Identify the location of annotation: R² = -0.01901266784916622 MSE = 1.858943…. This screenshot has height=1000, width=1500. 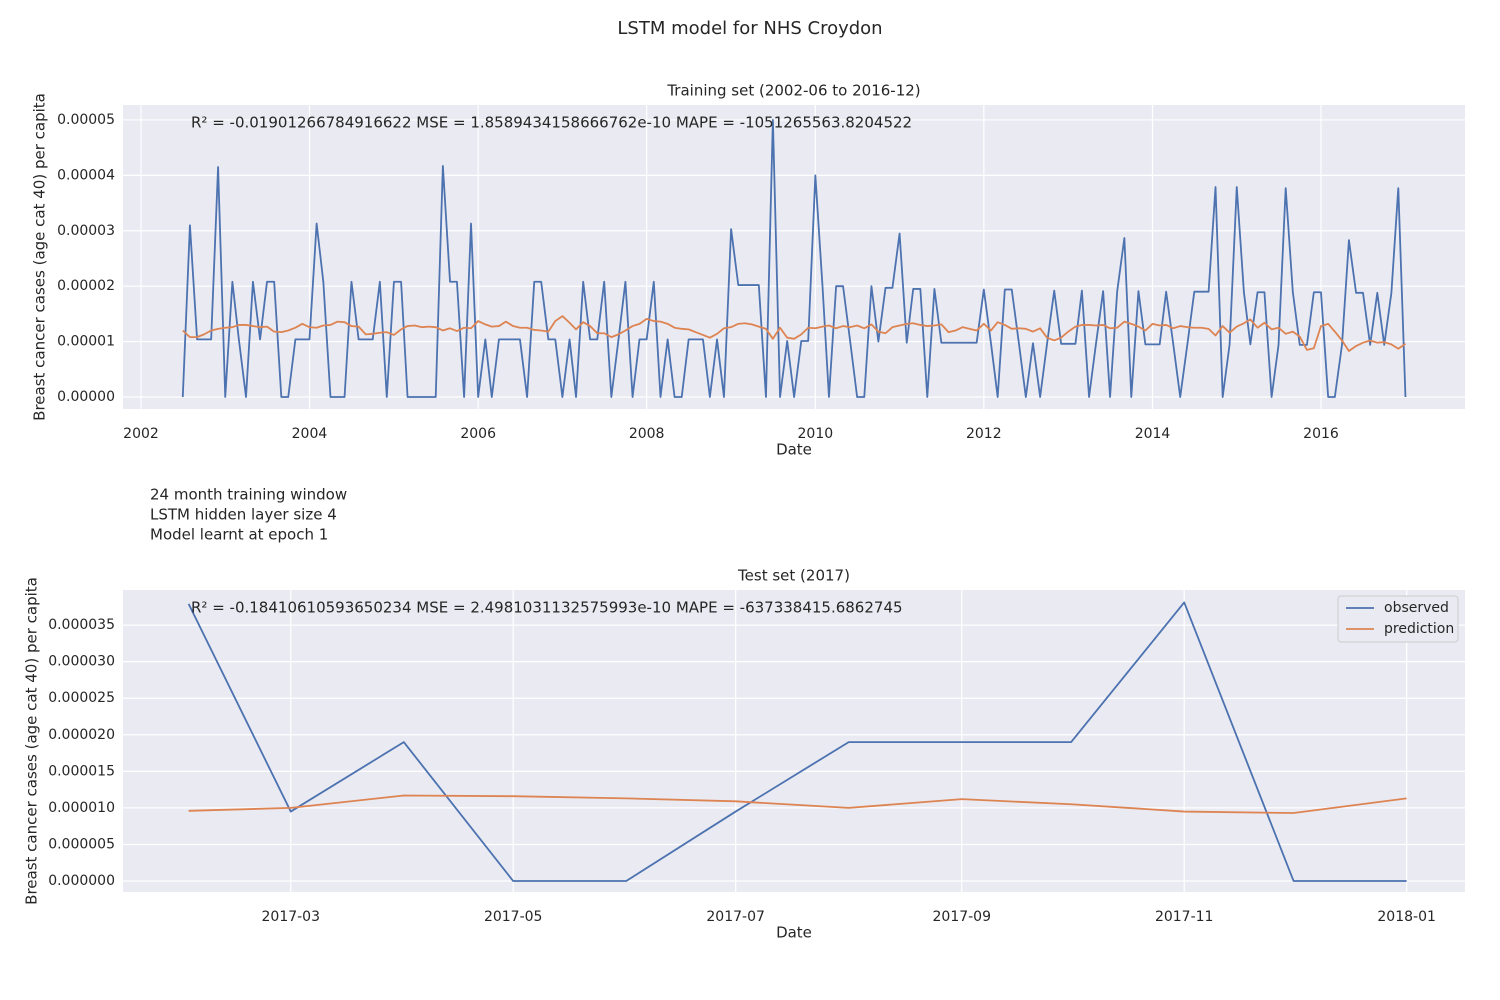
(551, 123).